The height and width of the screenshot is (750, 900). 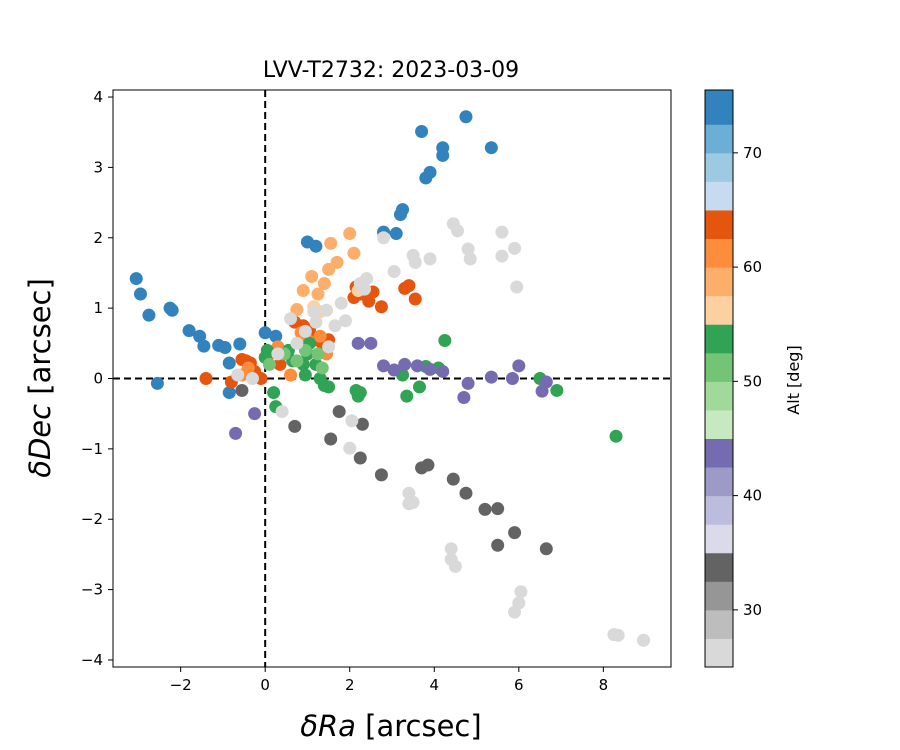 I want to click on chart-title: LVV-T2732: 2023-03-09, so click(x=391, y=70).